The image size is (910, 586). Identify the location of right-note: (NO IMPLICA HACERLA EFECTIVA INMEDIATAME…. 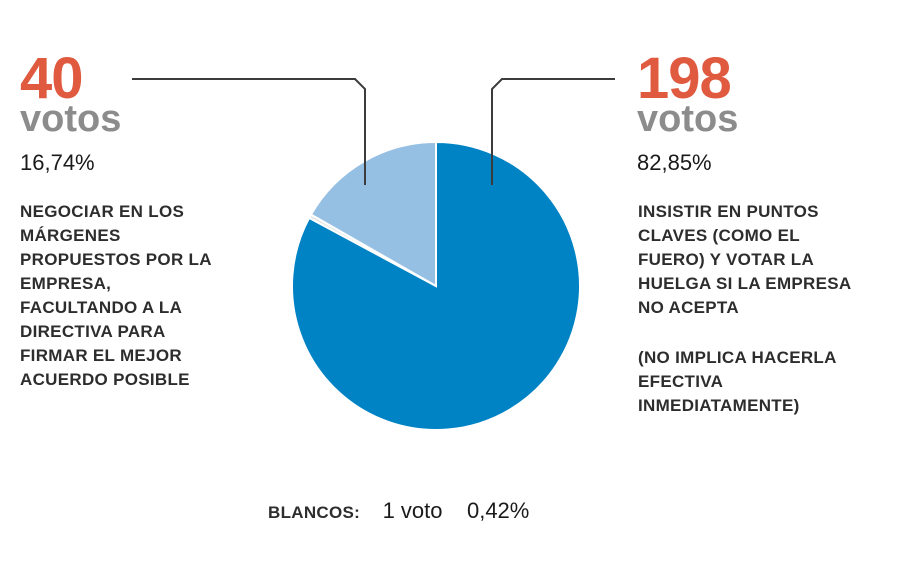
(770, 382).